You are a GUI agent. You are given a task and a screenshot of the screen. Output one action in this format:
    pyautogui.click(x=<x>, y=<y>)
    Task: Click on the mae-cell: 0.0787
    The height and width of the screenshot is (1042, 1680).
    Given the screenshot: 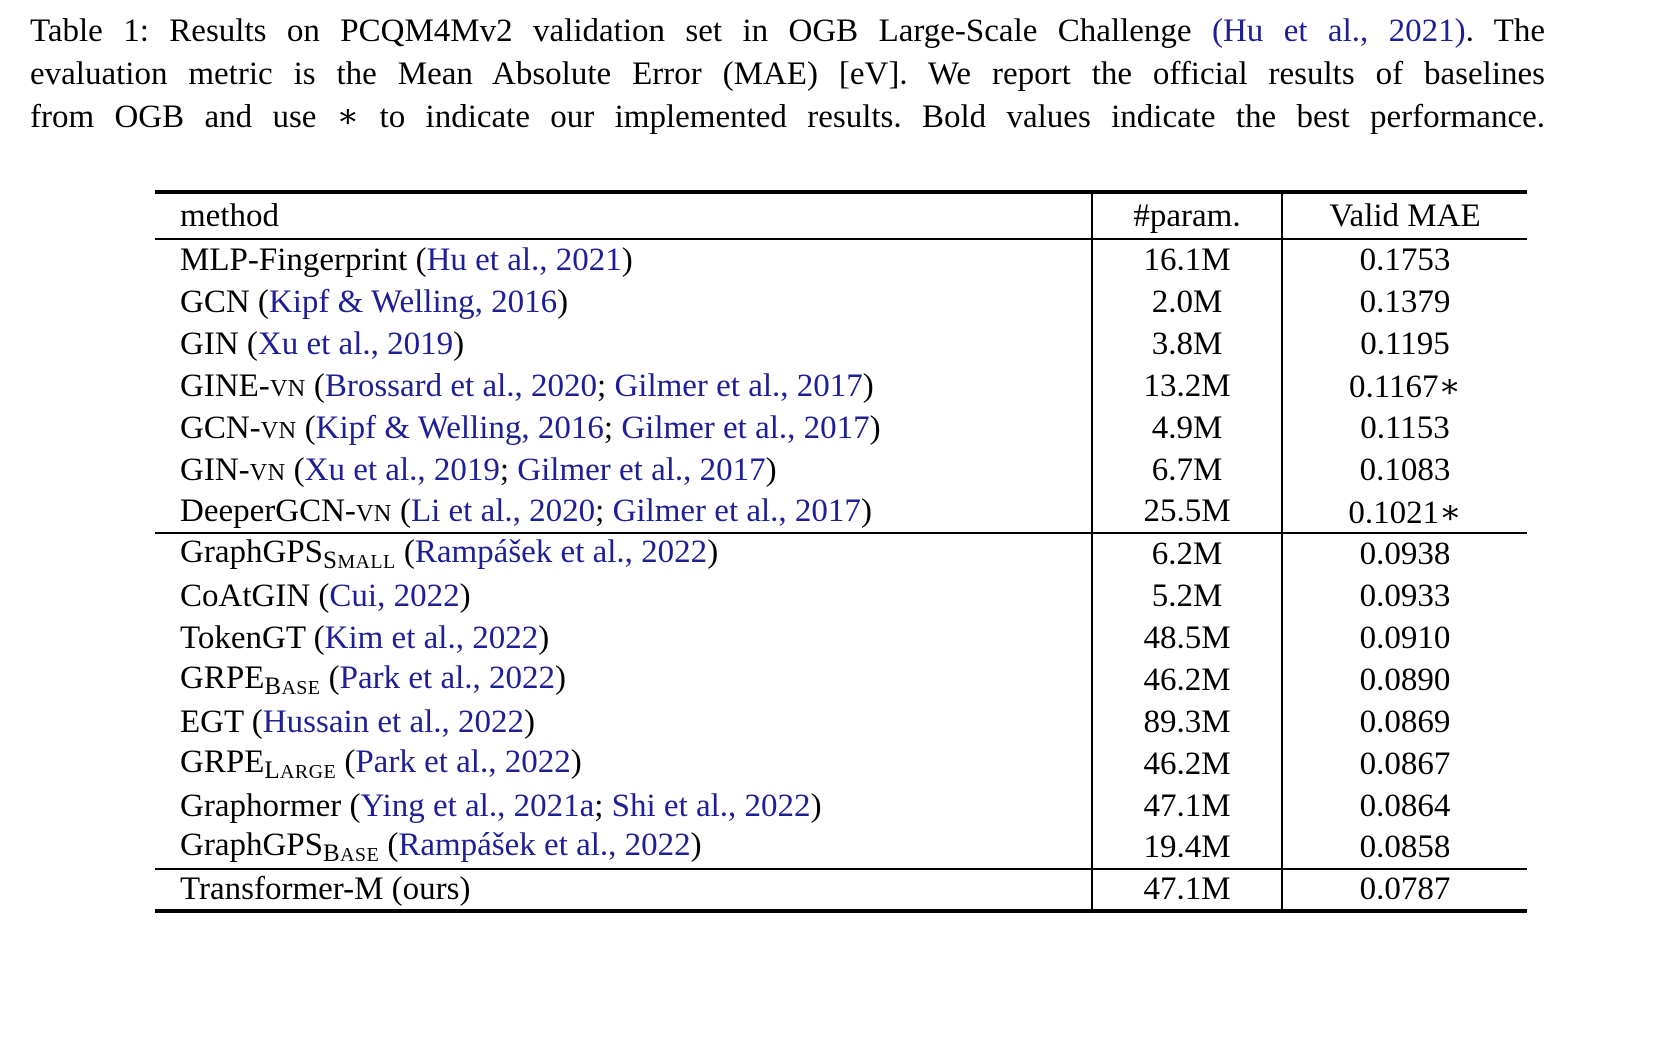 What is the action you would take?
    pyautogui.click(x=1404, y=890)
    